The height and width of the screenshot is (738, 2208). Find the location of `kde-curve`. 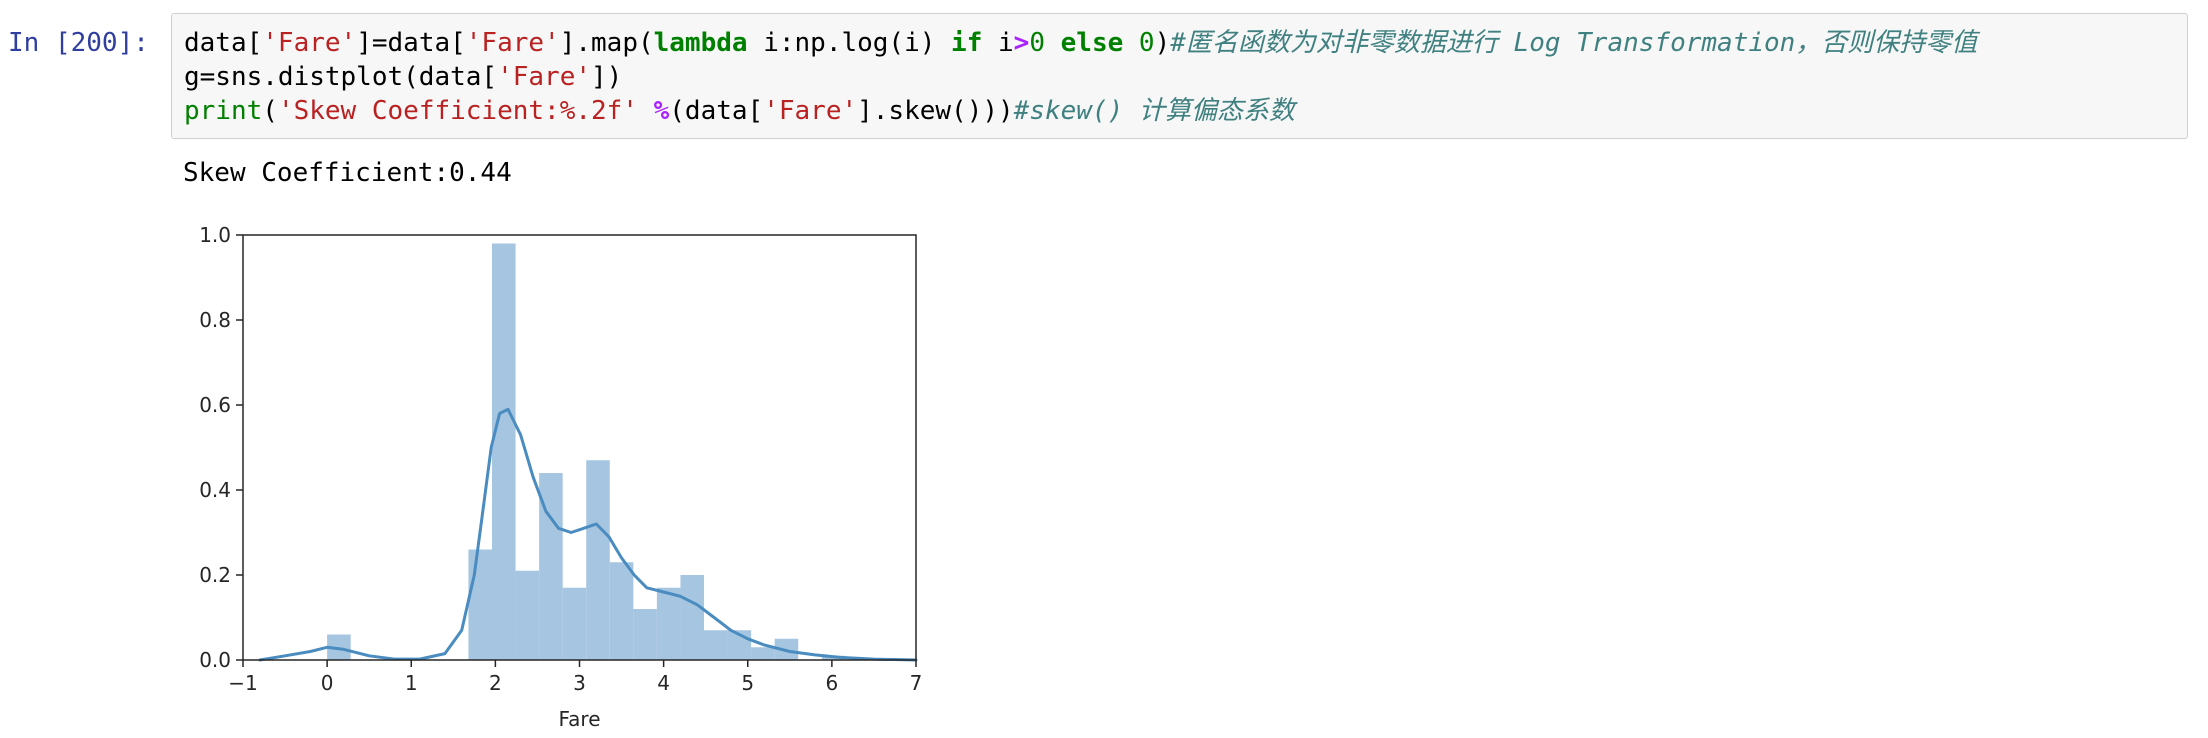

kde-curve is located at coordinates (588, 534).